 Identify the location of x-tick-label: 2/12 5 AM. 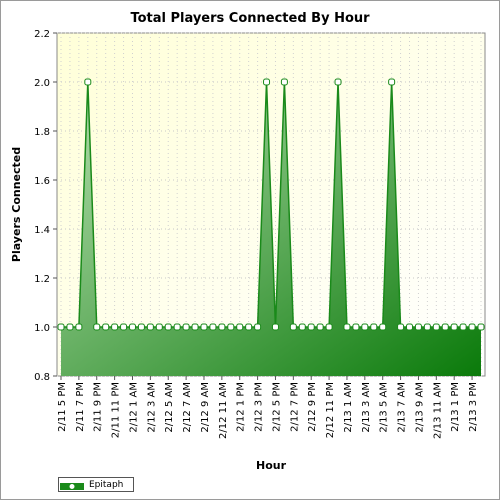
(169, 407).